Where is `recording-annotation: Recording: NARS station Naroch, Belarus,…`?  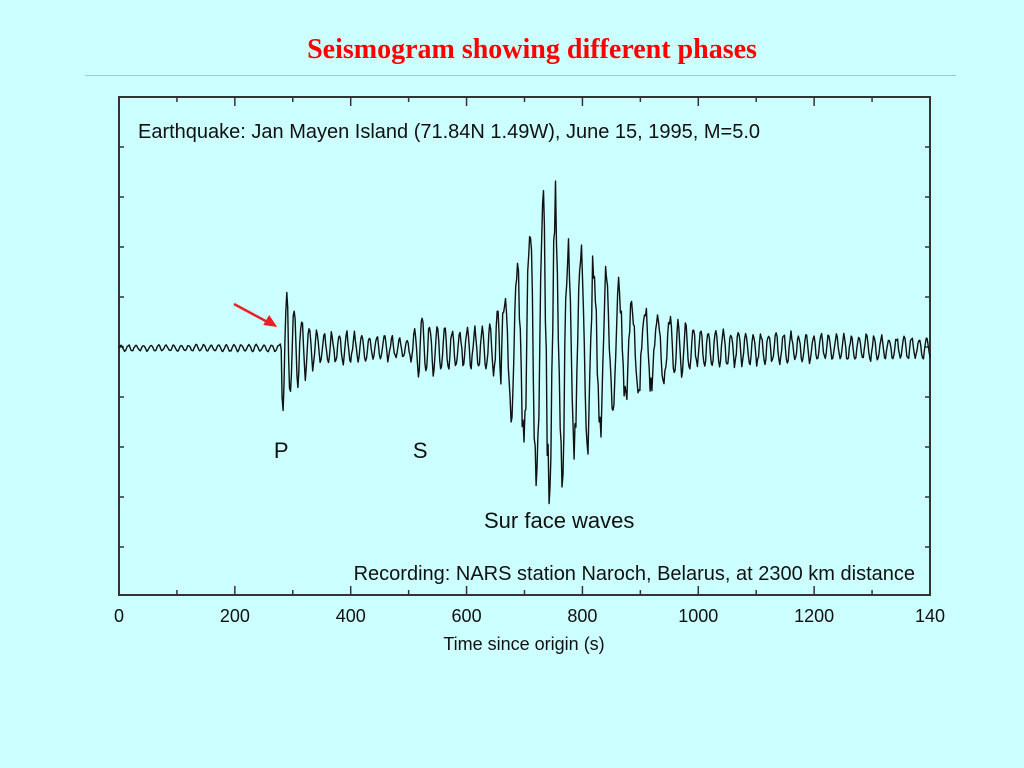
recording-annotation: Recording: NARS station Naroch, Belarus,… is located at coordinates (634, 574).